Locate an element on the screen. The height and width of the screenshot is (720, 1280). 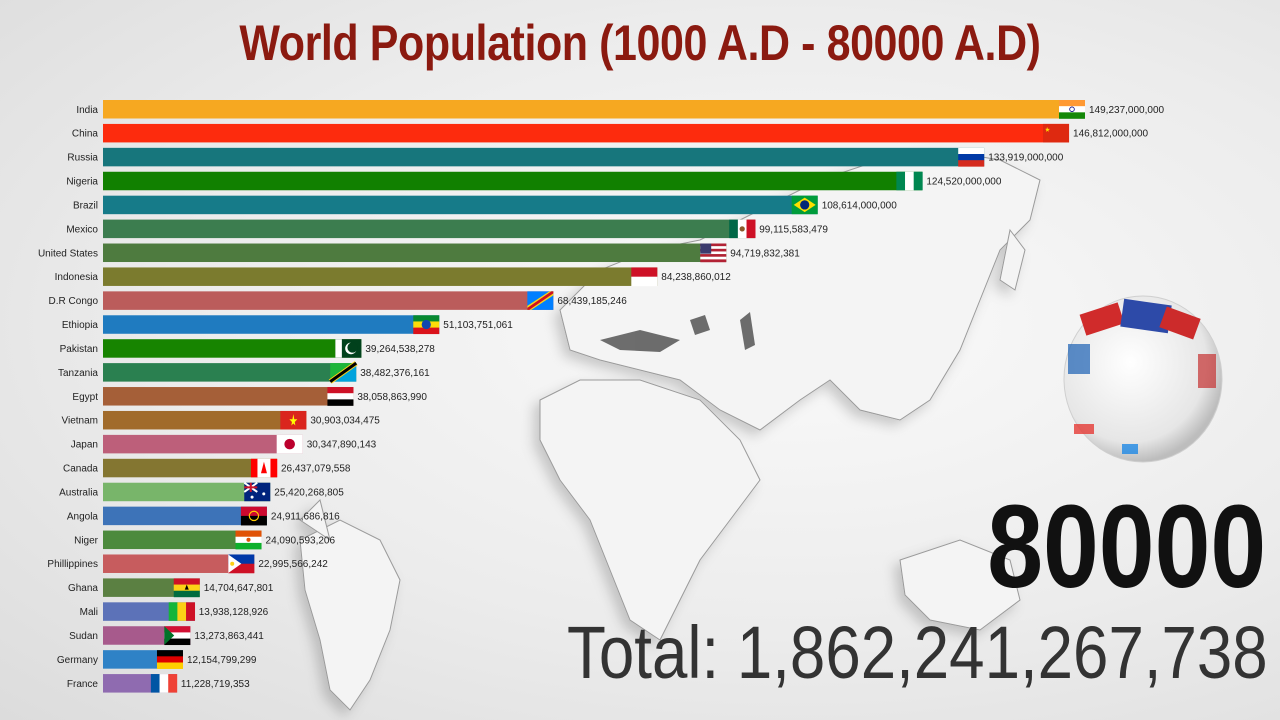
globe-graphic is located at coordinates (1143, 379).